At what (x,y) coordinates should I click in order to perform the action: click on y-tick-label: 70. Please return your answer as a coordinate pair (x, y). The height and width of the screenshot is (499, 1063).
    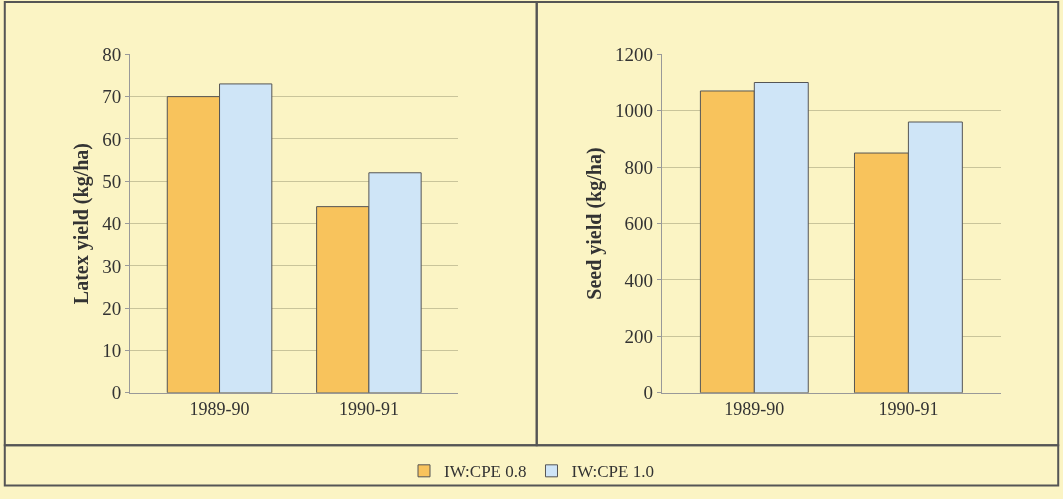
    Looking at the image, I should click on (112, 97).